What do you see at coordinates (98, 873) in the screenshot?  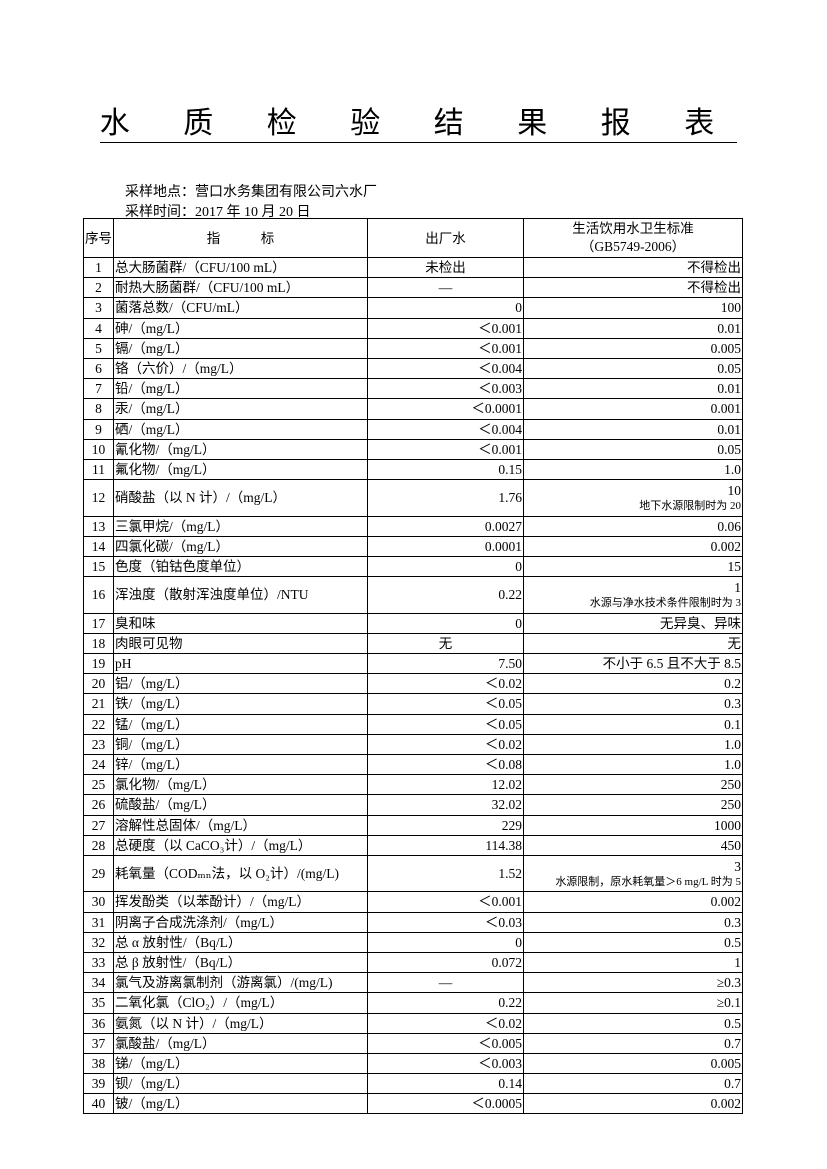 I see `row-number: 29` at bounding box center [98, 873].